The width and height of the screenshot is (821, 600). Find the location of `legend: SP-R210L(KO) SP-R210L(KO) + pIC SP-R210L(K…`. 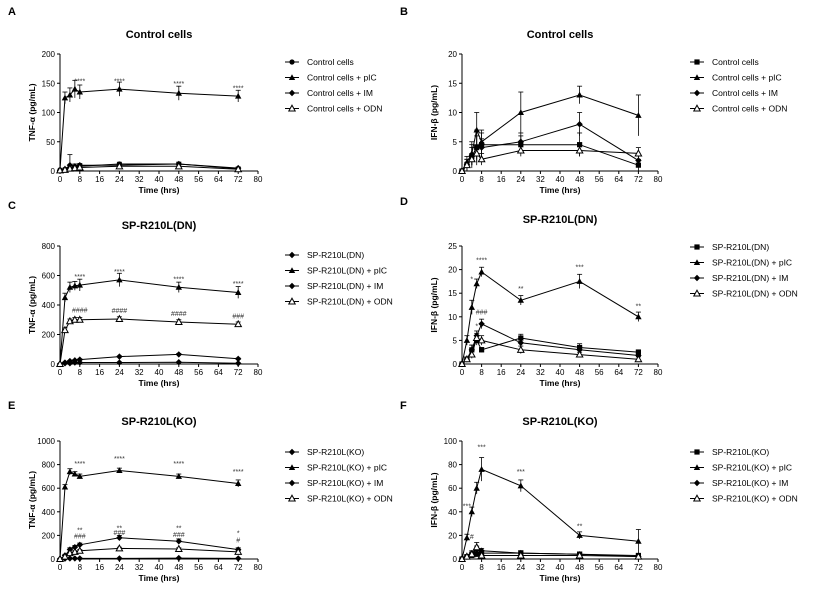

legend: SP-R210L(KO) SP-R210L(KO) + pIC SP-R210L(K… is located at coordinates (744, 475).